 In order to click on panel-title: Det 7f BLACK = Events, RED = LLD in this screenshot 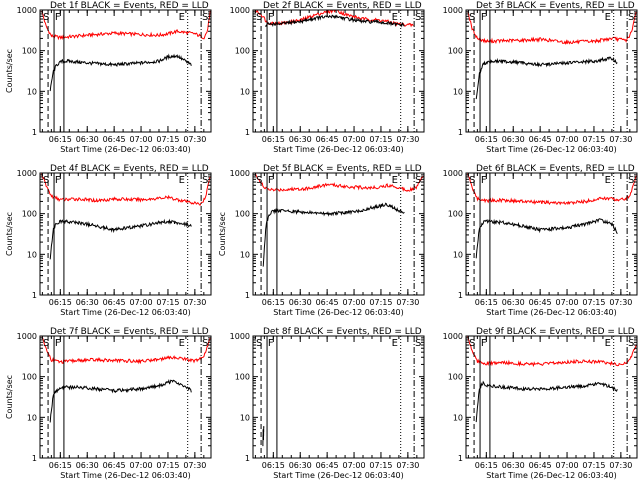, I will do `click(129, 332)`.